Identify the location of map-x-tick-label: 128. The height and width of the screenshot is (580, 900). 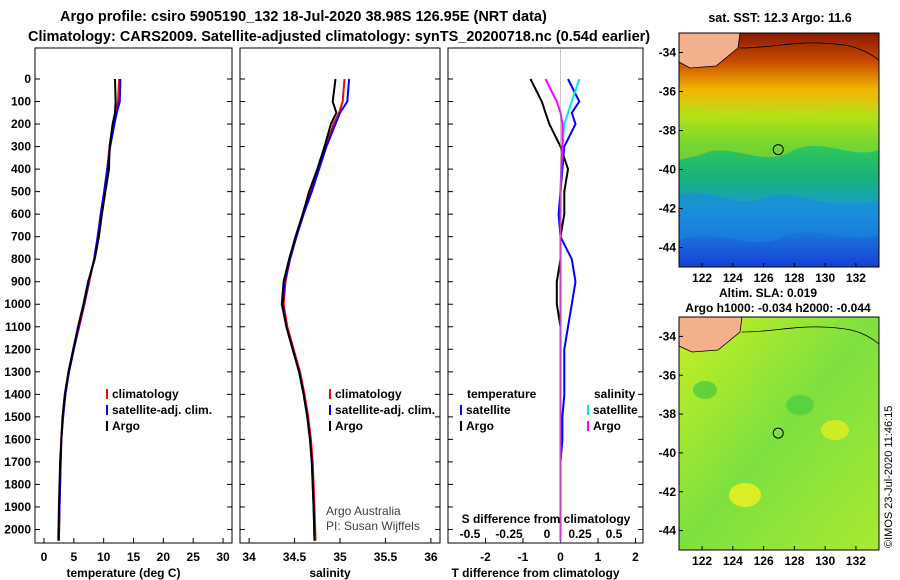
(794, 278).